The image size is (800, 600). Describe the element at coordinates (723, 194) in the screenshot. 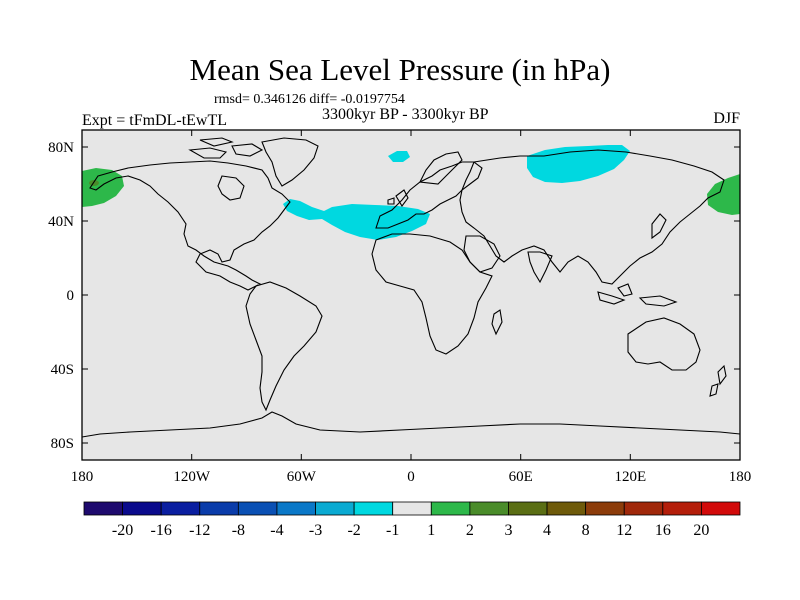

I see `anomaly-north-pacific-west` at that location.